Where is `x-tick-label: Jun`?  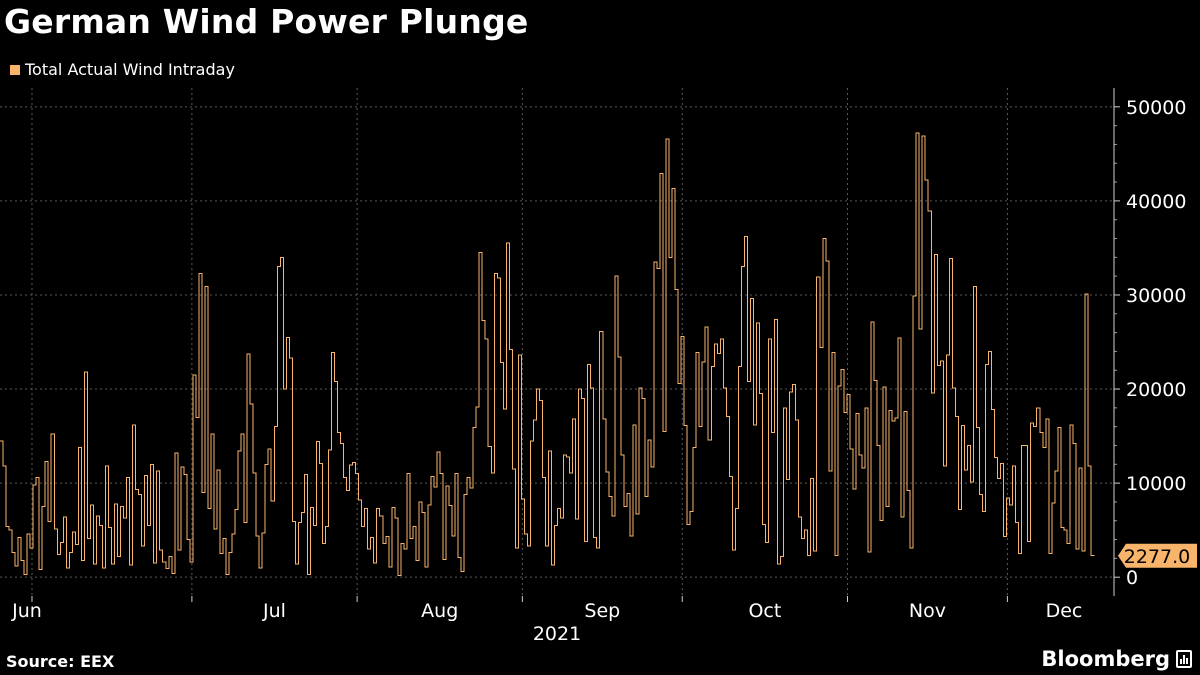 x-tick-label: Jun is located at coordinates (26, 611).